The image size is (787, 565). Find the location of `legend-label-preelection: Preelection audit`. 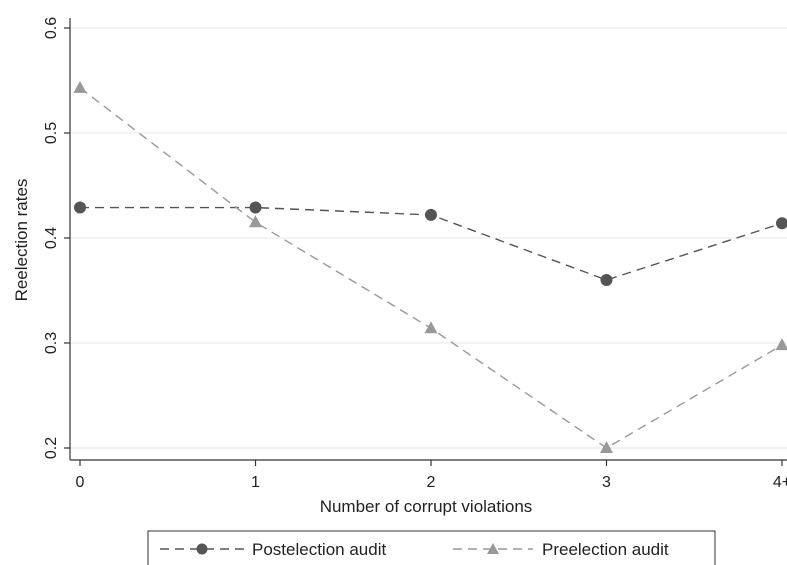

legend-label-preelection: Preelection audit is located at coordinates (605, 549).